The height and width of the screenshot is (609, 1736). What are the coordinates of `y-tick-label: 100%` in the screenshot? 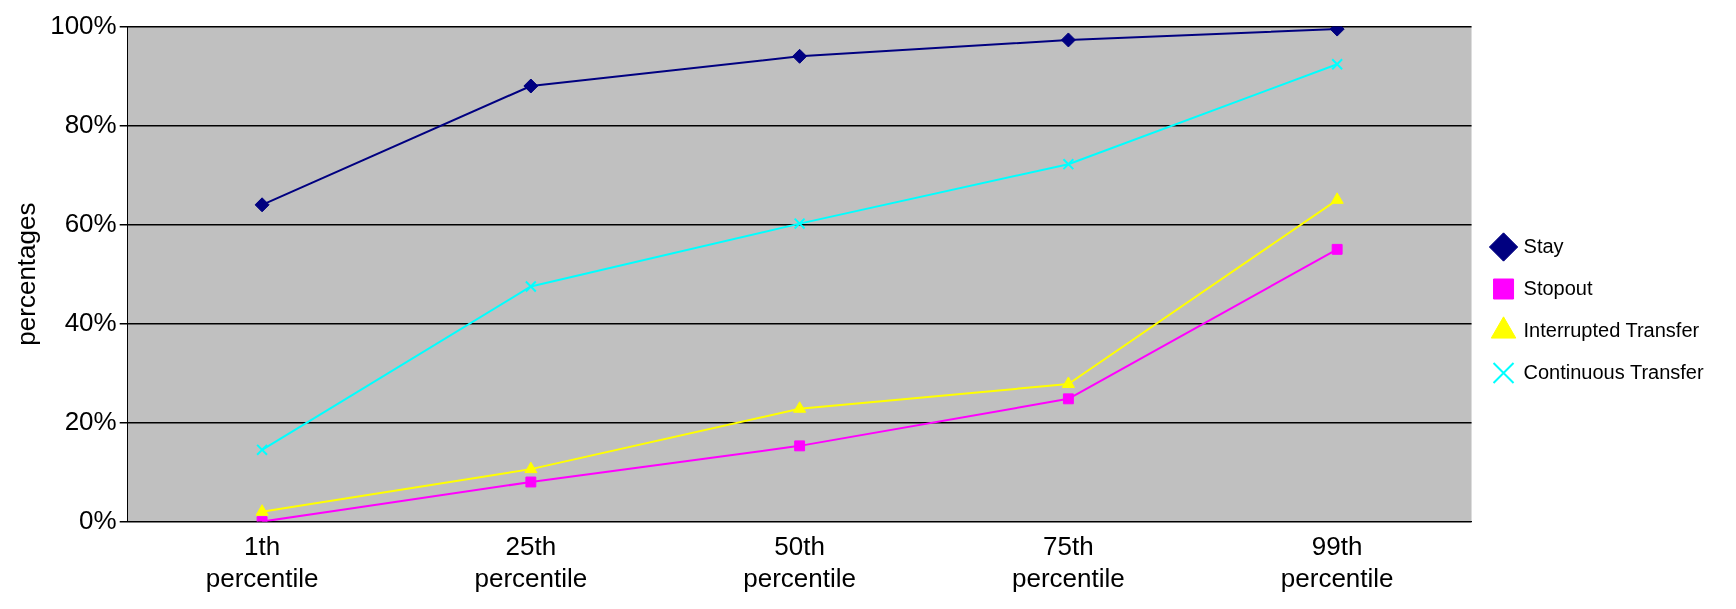 It's located at (83, 24).